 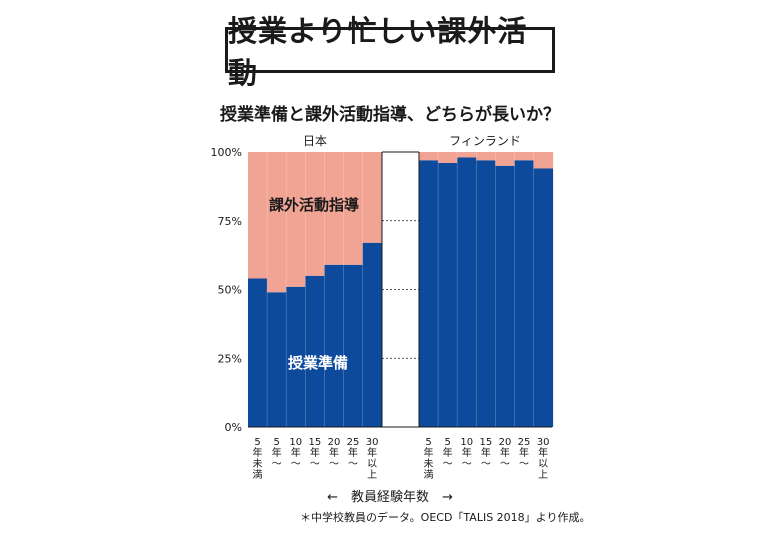 What do you see at coordinates (318, 363) in the screenshot?
I see `series-label-prep: 授業準備` at bounding box center [318, 363].